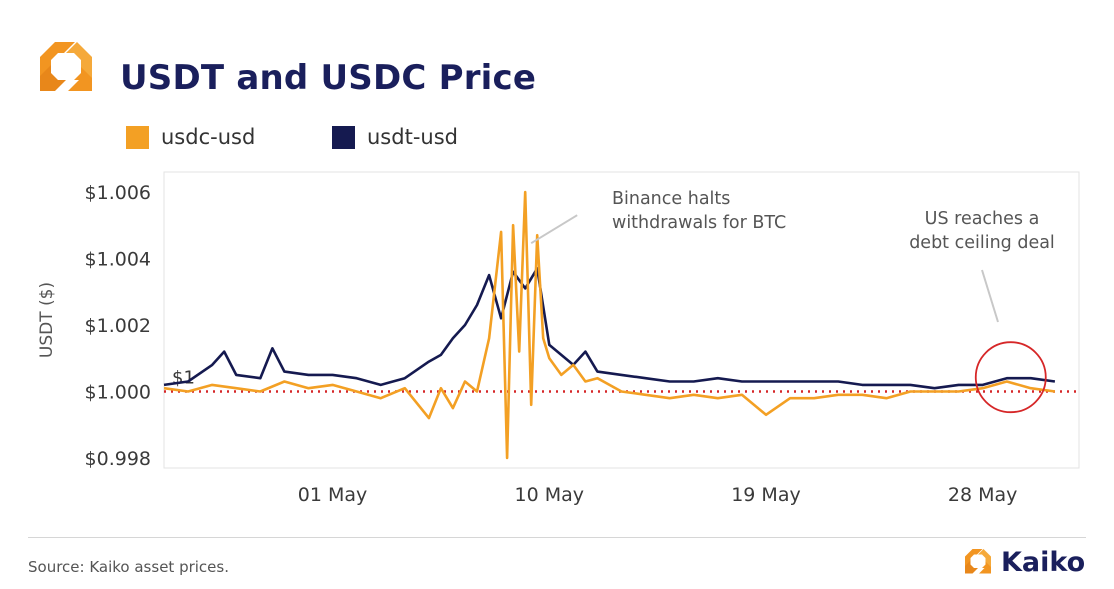  I want to click on annotation-text-debt-ceiling: debt ceiling deal, so click(982, 243).